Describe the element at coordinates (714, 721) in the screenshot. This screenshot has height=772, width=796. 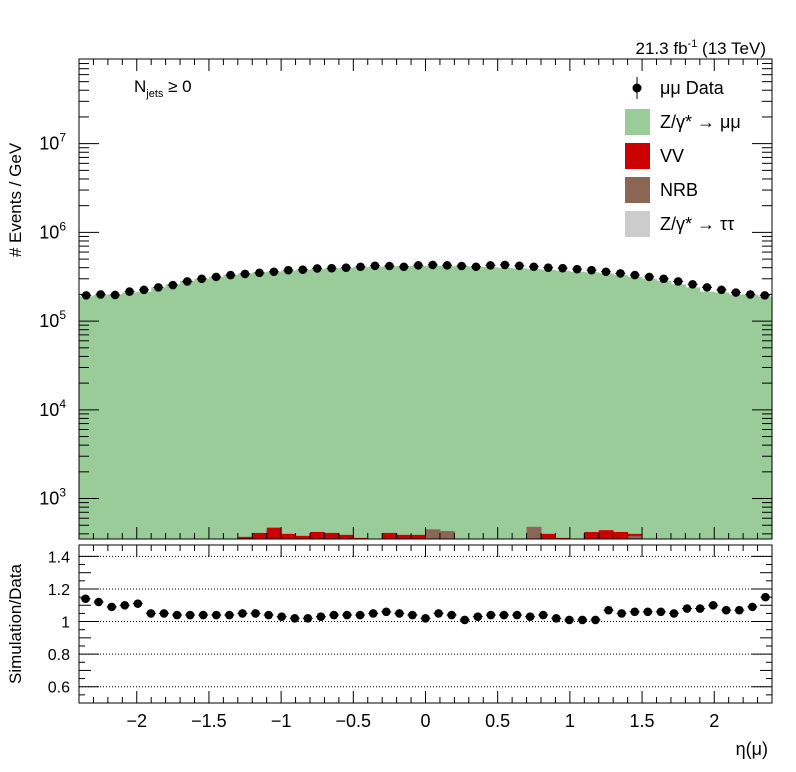
I see `x-tick-label: 2` at that location.